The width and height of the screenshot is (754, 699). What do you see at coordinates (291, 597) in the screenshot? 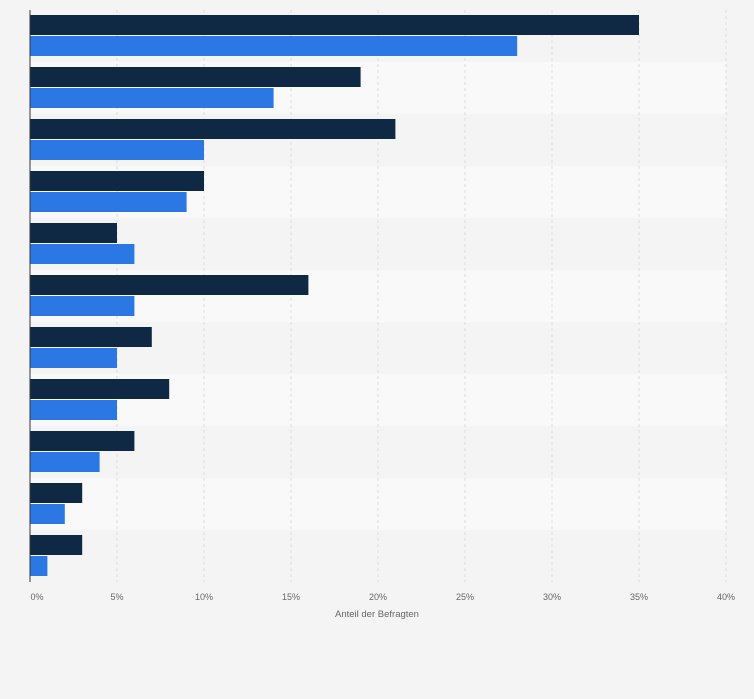
I see `x-tick-label: 15%` at bounding box center [291, 597].